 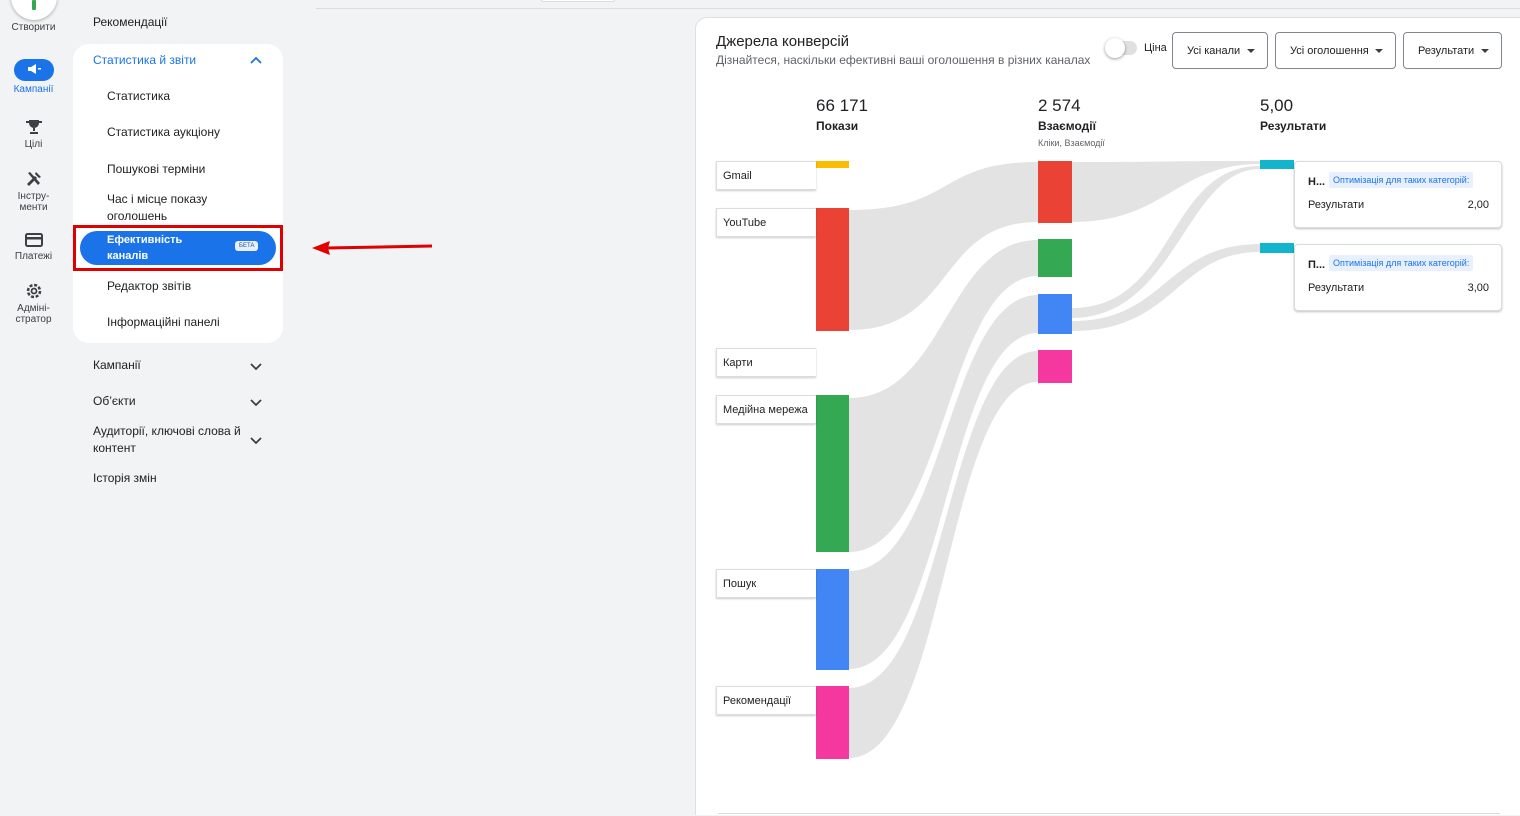 What do you see at coordinates (34, 5) in the screenshot?
I see `plus-icon` at bounding box center [34, 5].